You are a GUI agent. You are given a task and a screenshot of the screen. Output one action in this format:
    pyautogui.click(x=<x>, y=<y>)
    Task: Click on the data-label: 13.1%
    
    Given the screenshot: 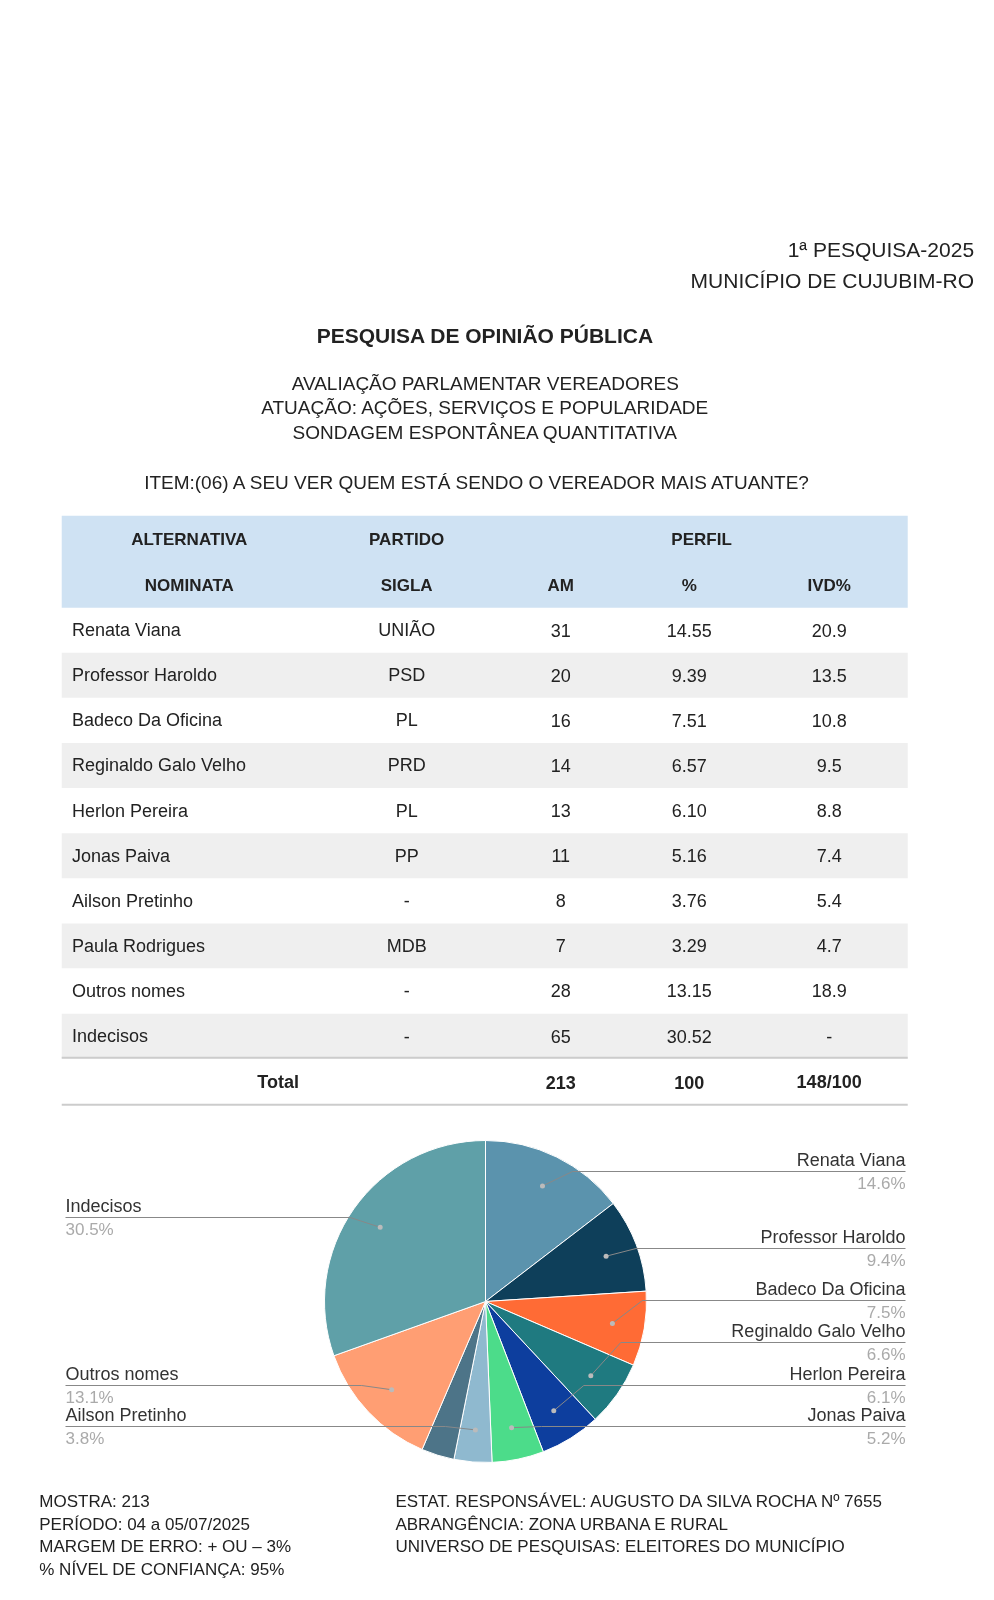 What is the action you would take?
    pyautogui.click(x=89, y=1397)
    